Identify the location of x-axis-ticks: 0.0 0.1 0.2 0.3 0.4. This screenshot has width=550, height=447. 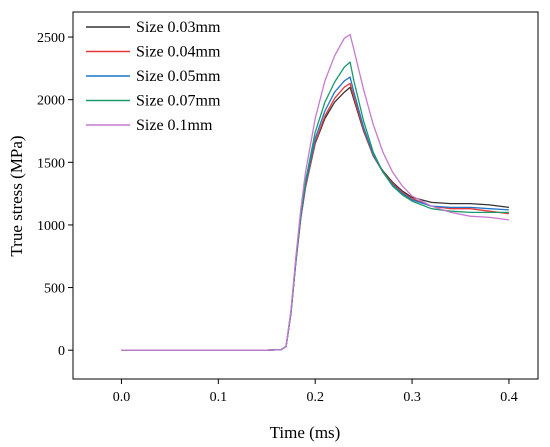
(315, 392).